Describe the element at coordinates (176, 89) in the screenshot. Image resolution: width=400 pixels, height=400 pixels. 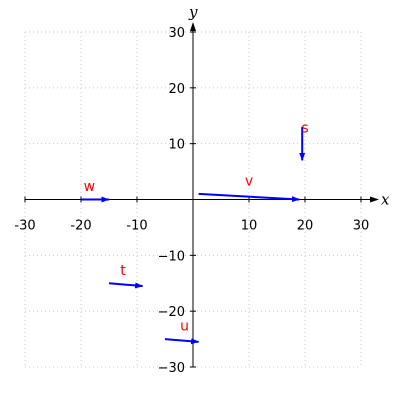
I see `y-tick-label: 20` at that location.